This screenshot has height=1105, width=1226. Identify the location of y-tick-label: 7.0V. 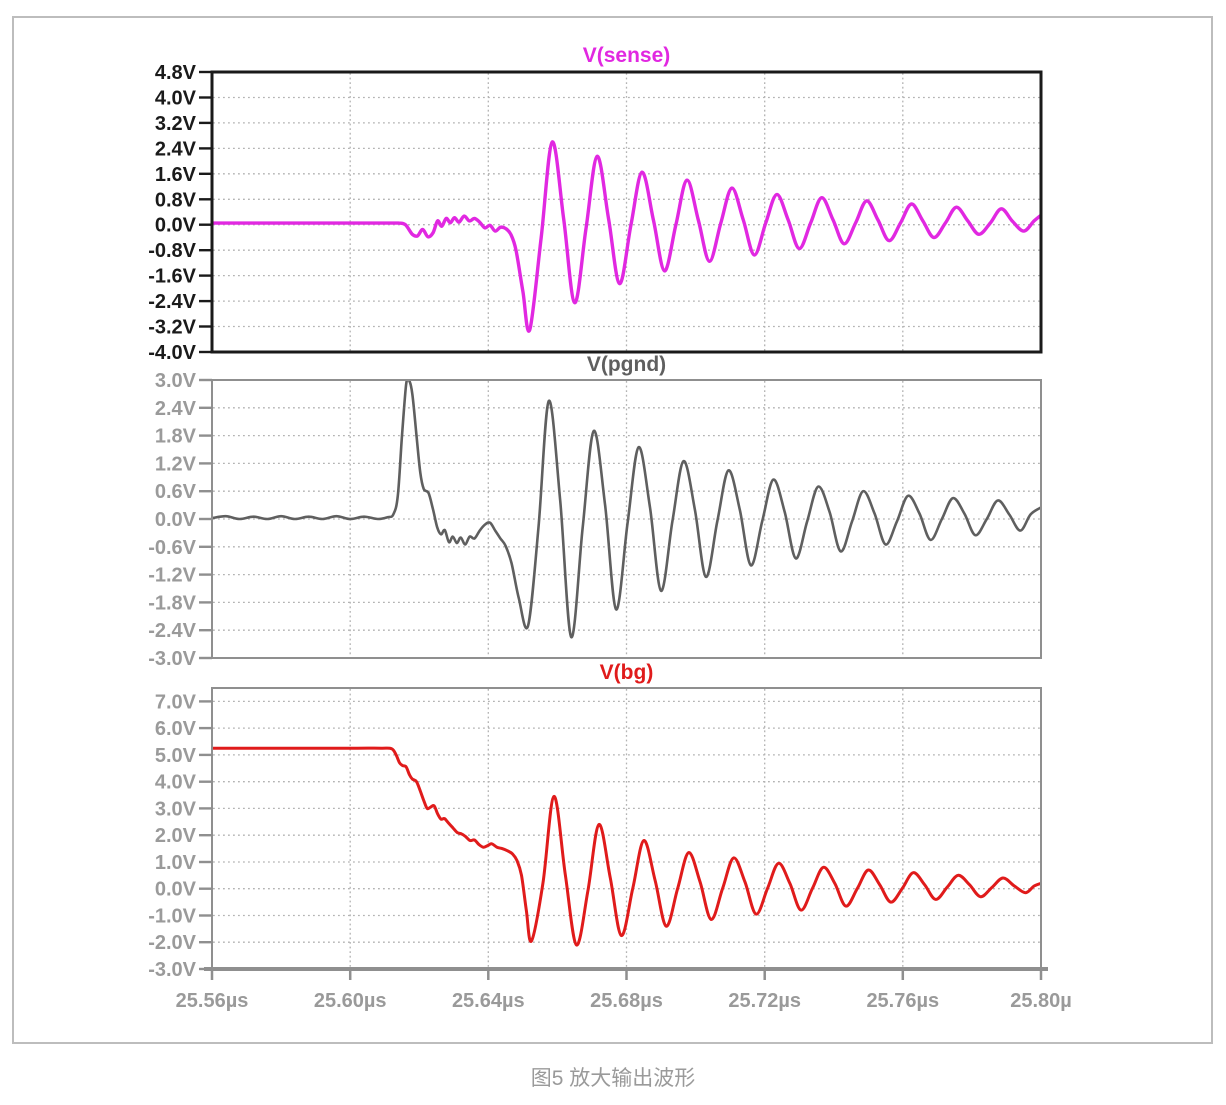
(176, 702).